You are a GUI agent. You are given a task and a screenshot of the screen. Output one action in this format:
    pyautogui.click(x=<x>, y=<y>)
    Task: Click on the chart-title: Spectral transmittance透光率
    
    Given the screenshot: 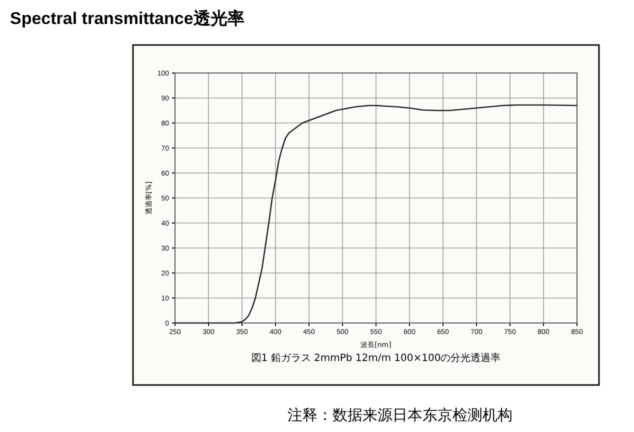 What is the action you would take?
    pyautogui.click(x=127, y=18)
    